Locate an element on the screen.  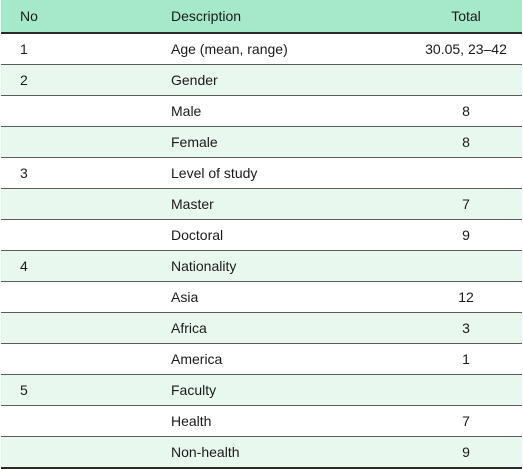
cell-total: 1 is located at coordinates (466, 359).